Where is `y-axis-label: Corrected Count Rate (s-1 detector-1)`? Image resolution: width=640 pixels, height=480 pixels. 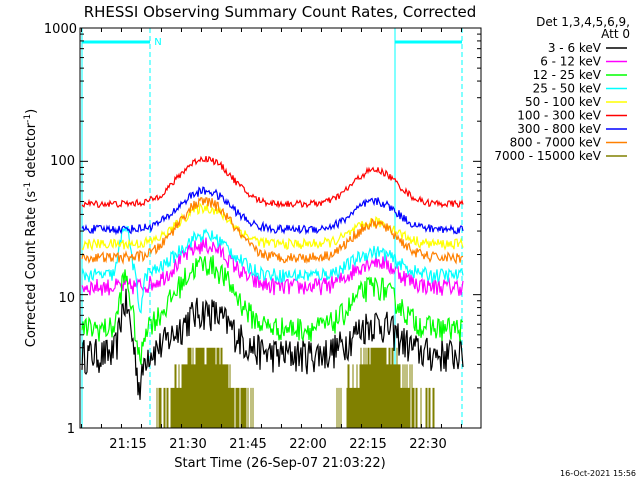 y-axis-label: Corrected Count Rate (s-1 detector-1) is located at coordinates (31, 228).